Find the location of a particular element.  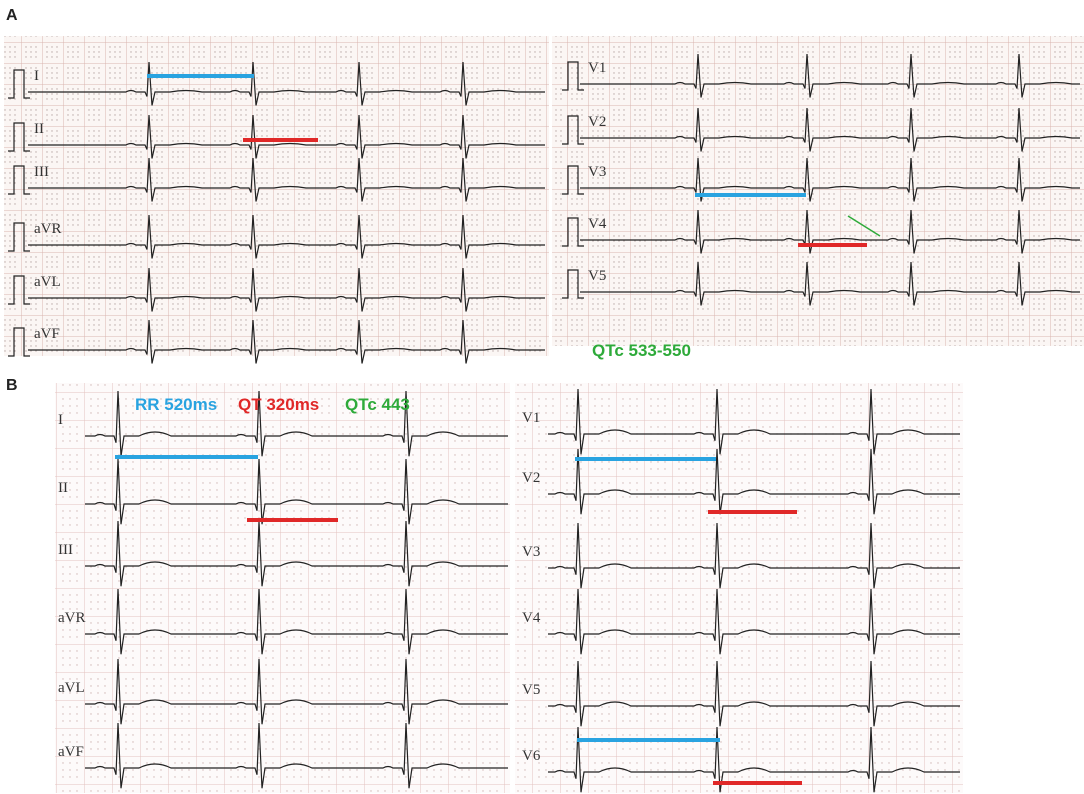

qtc-annotation: QTc 533-550 is located at coordinates (641, 350).